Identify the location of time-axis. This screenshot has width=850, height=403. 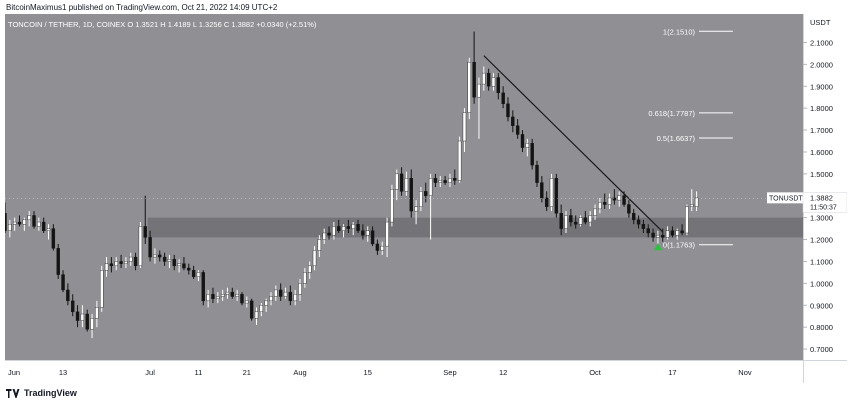
(404, 371).